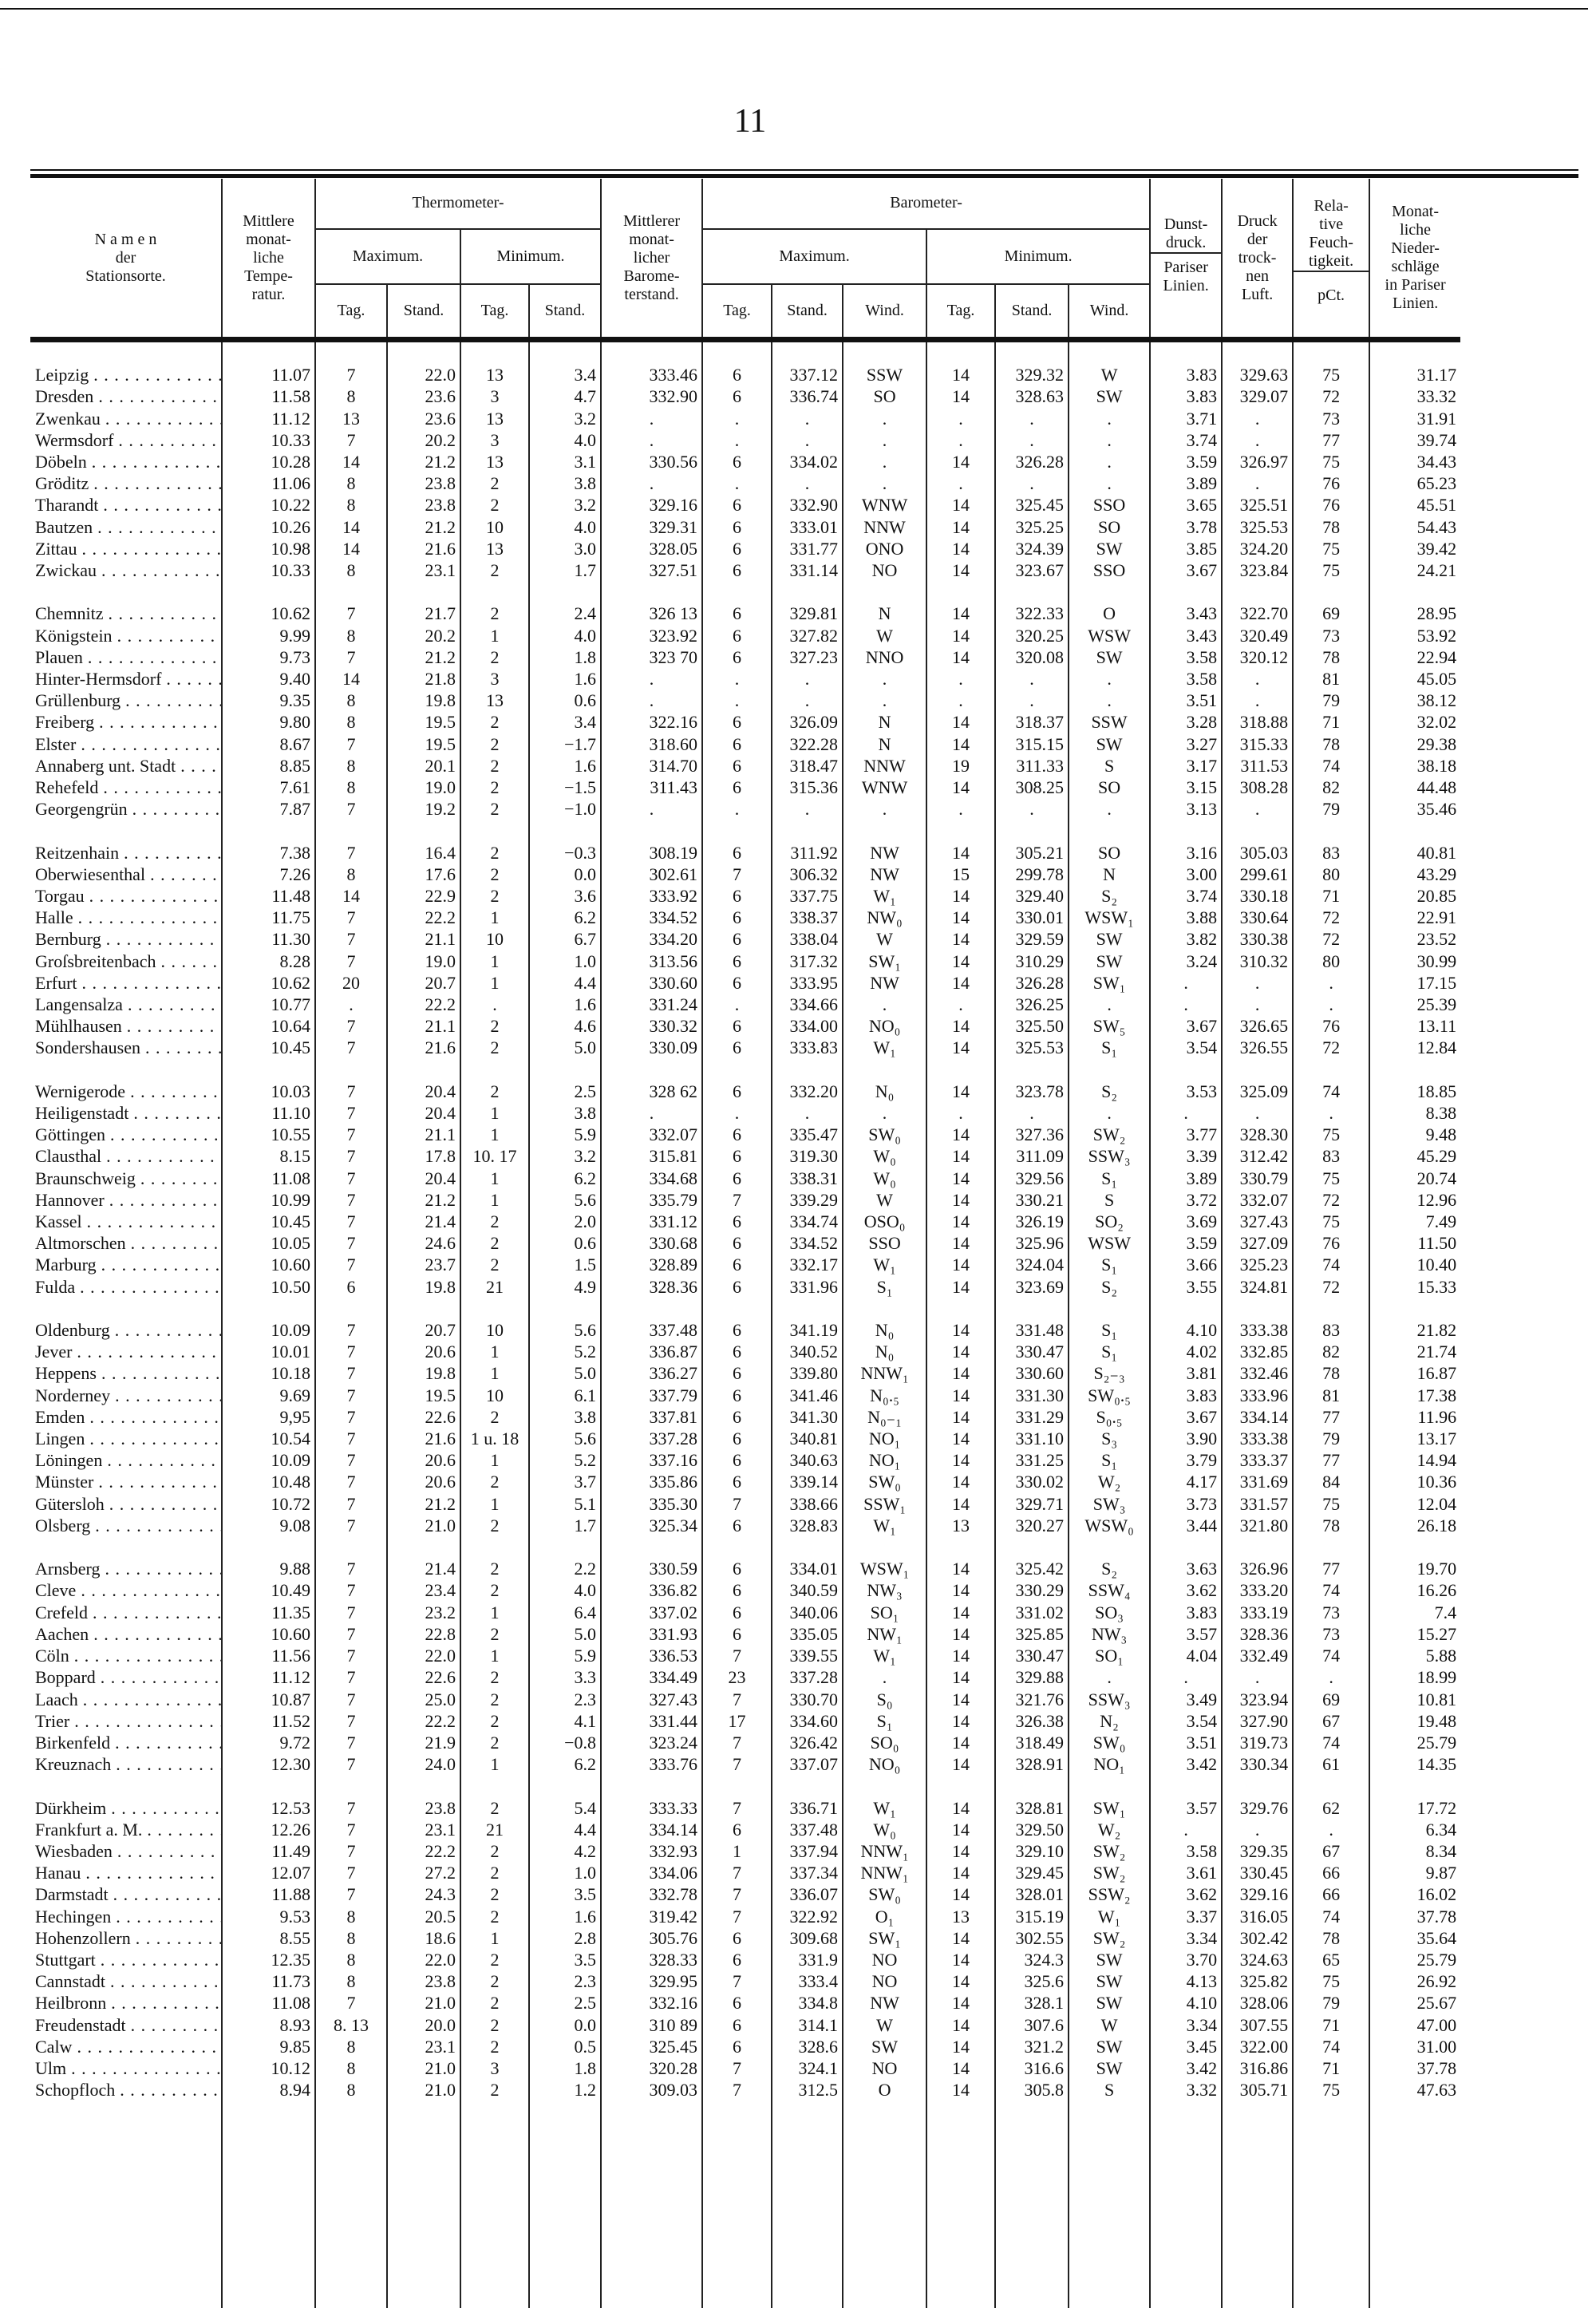 This screenshot has height=2308, width=1596. Describe the element at coordinates (1414, 896) in the screenshot. I see `precipitation-cell: 20.85` at that location.